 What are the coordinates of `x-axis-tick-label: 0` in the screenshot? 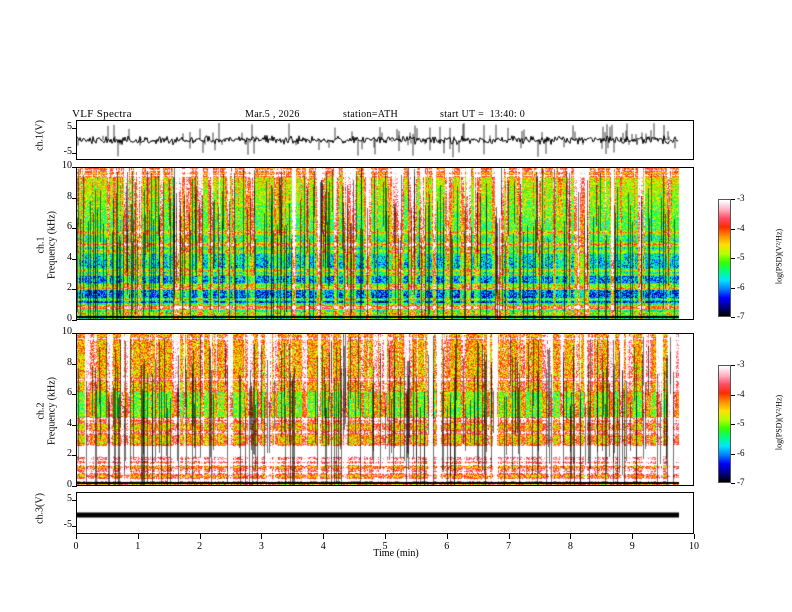 It's located at (76, 546).